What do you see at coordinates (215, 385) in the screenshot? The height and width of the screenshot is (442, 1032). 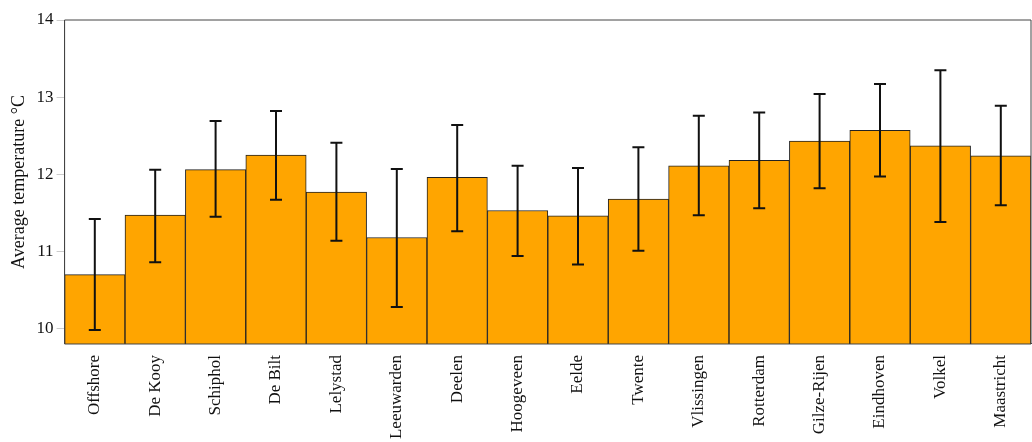 I see `x-tick-label: Schiphol` at bounding box center [215, 385].